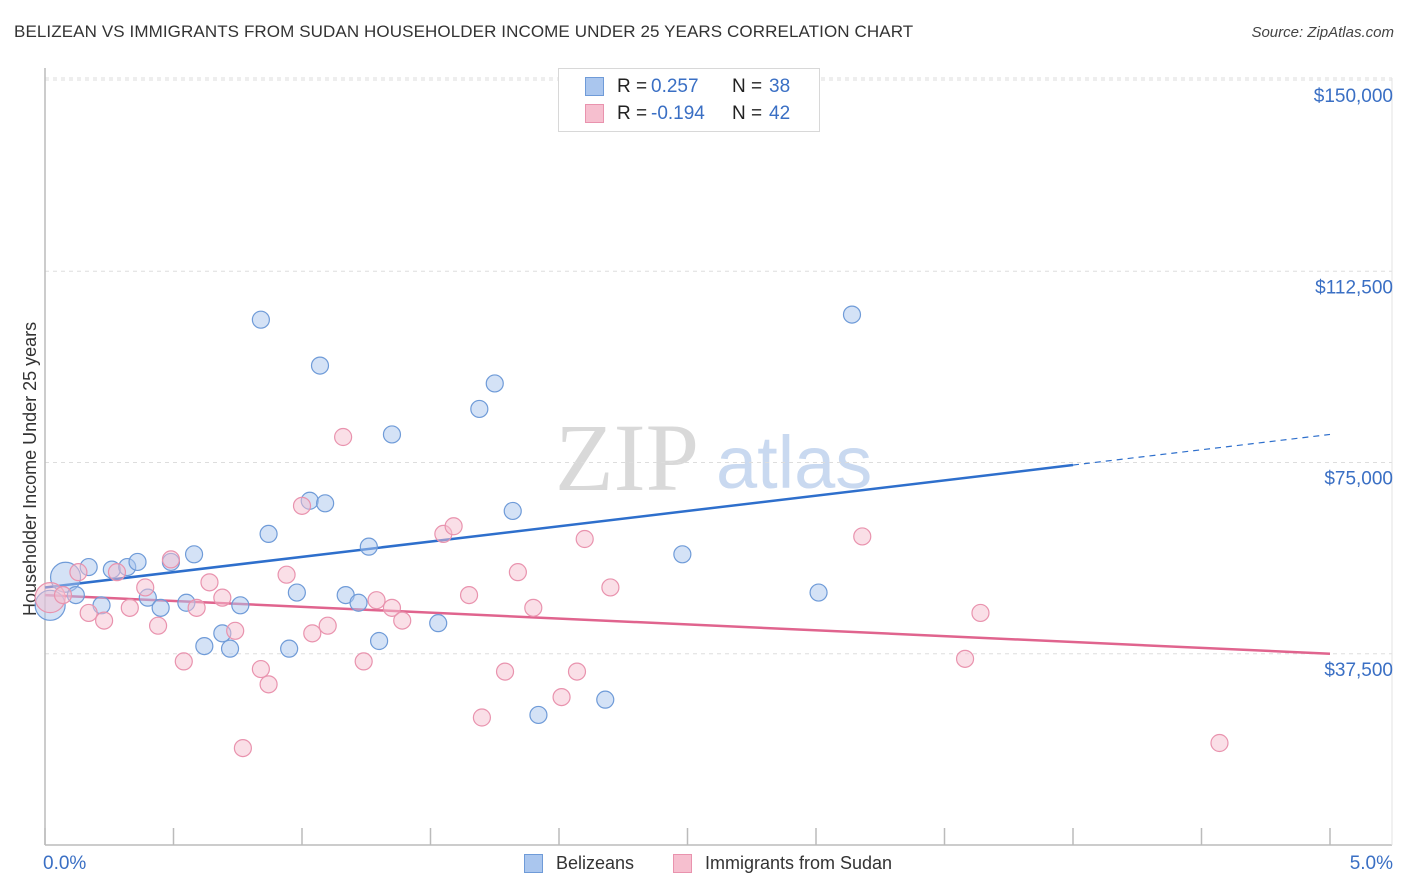 Image resolution: width=1406 pixels, height=892 pixels. Describe the element at coordinates (1371, 863) in the screenshot. I see `x-tick-label-max: 5.0%` at that location.